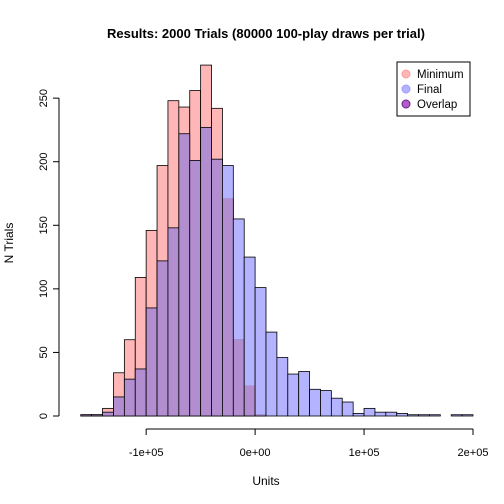 The image size is (504, 504). I want to click on legend-label-minimum: Minimum, so click(440, 75).